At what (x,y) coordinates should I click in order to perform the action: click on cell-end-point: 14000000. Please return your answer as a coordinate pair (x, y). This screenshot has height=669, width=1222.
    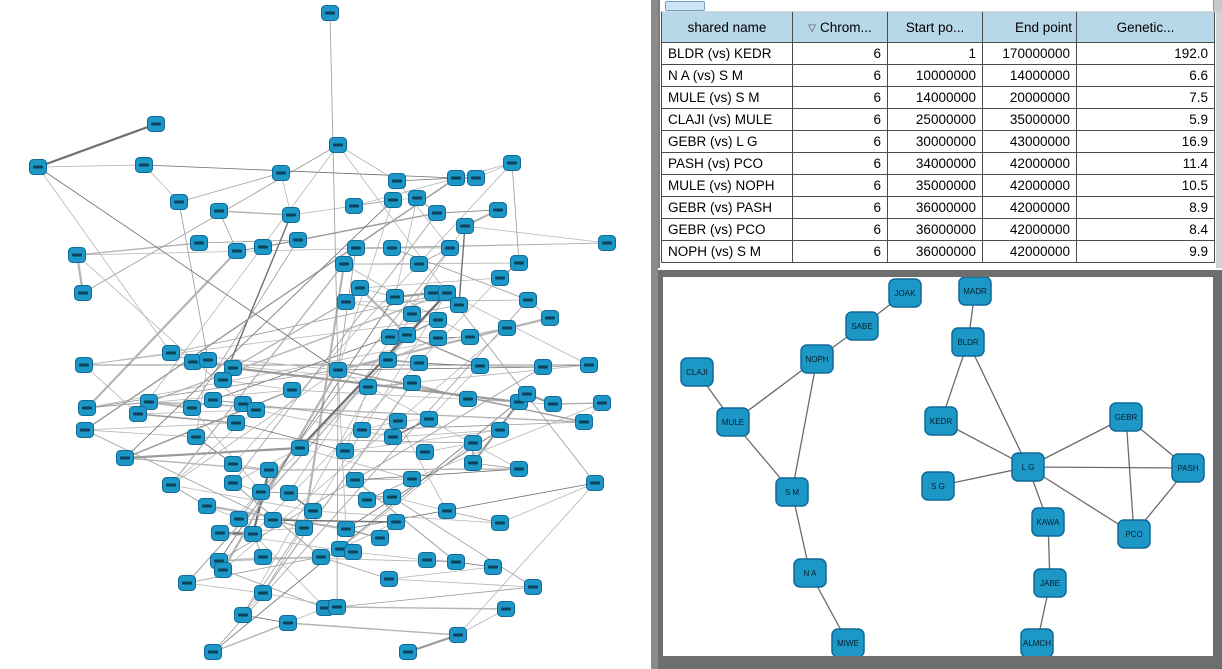
    Looking at the image, I should click on (1029, 75).